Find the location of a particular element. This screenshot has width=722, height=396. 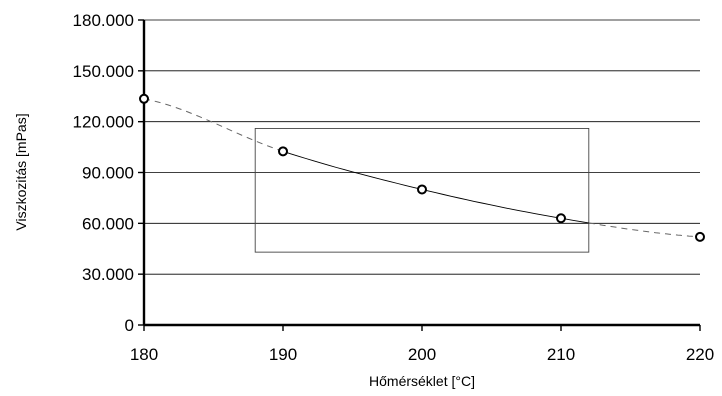

y-tick-labels: 0 30.000 60.000 90.000 120.000 150.000 180.000 is located at coordinates (103, 173).